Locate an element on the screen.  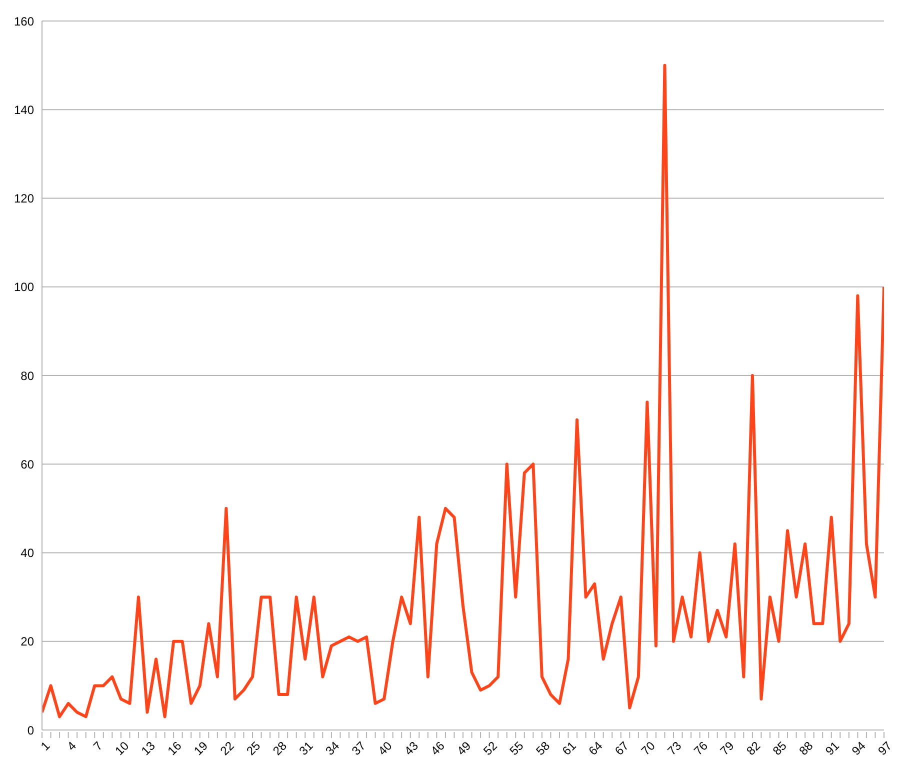
x-tick-label: 40 is located at coordinates (385, 748).